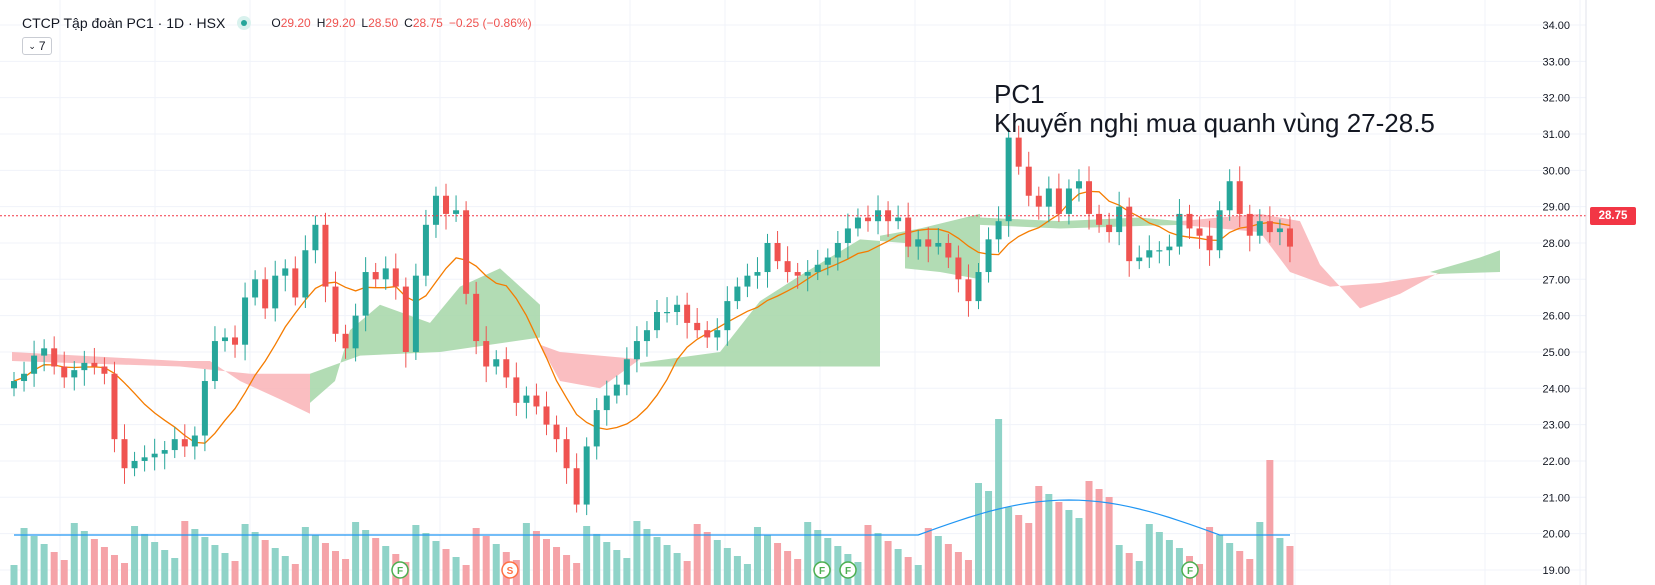 Image resolution: width=1655 pixels, height=585 pixels. I want to click on indicators-toggle-button: ⌄ 7, so click(37, 46).